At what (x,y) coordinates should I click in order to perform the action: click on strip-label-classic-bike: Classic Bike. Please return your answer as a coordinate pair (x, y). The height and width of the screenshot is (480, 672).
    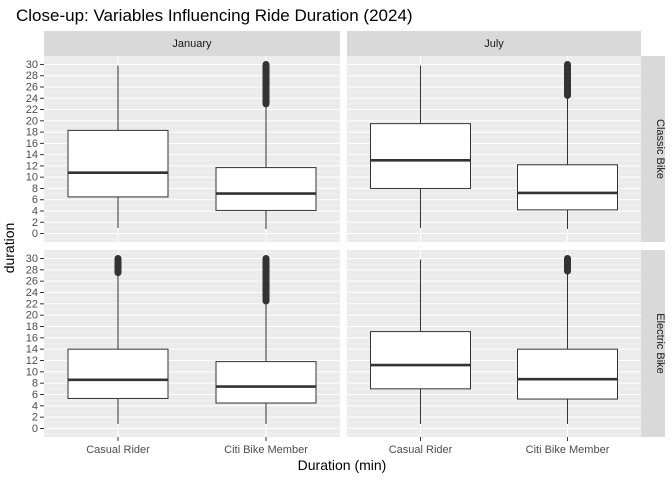
    Looking at the image, I should click on (660, 149).